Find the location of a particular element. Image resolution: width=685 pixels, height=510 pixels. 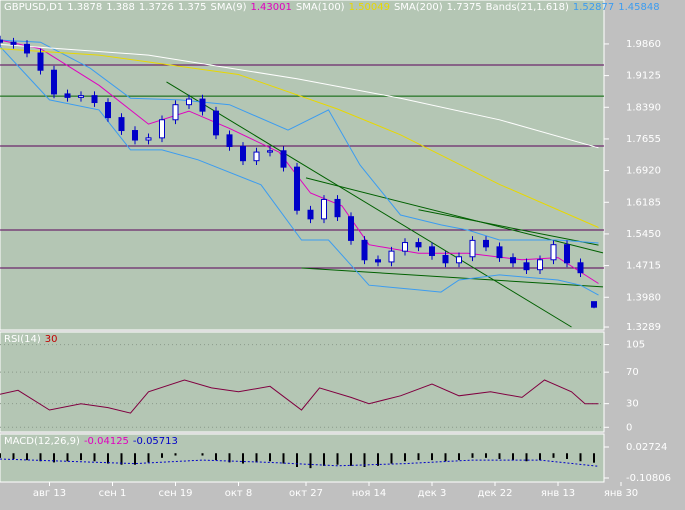

y-tick-label: 1.5450 is located at coordinates (643, 234).